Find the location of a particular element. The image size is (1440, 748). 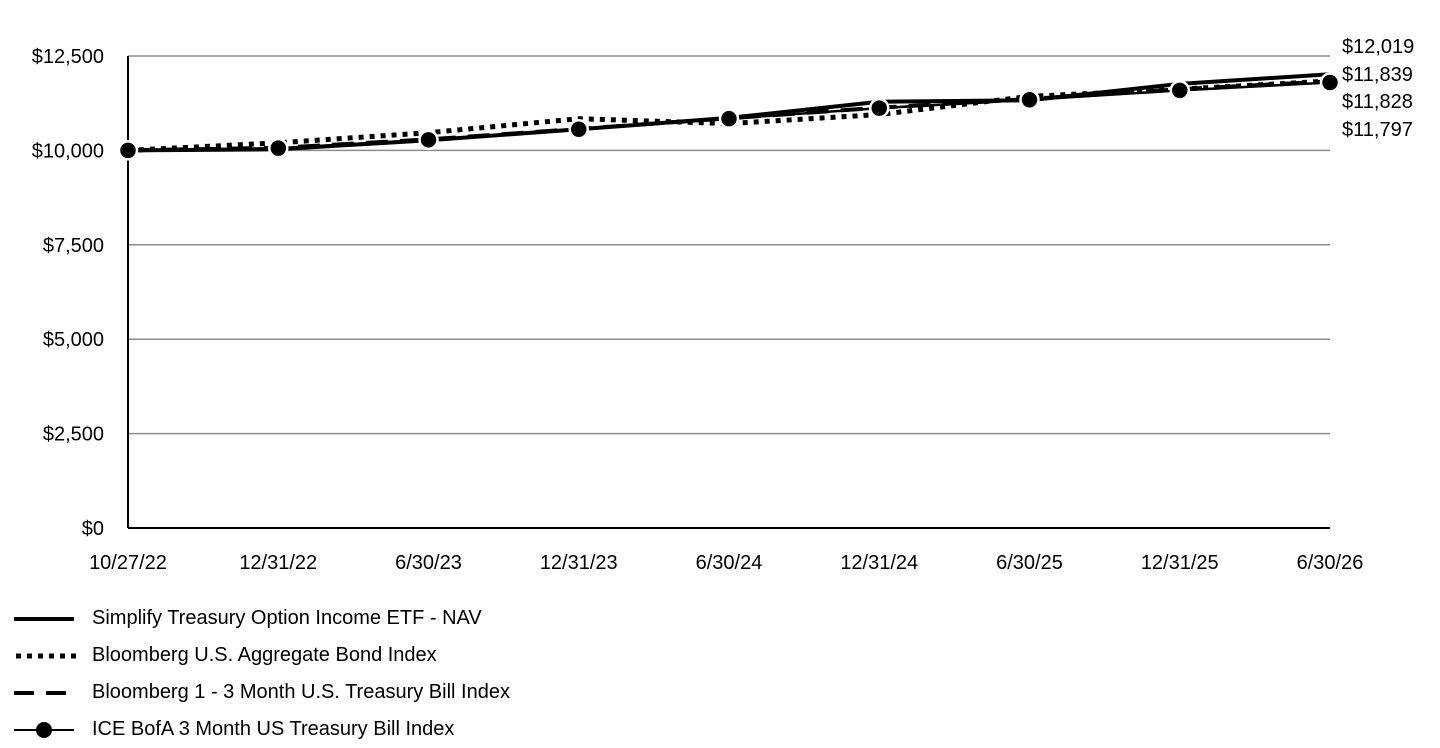

y-tick-label: $0 is located at coordinates (93, 529).